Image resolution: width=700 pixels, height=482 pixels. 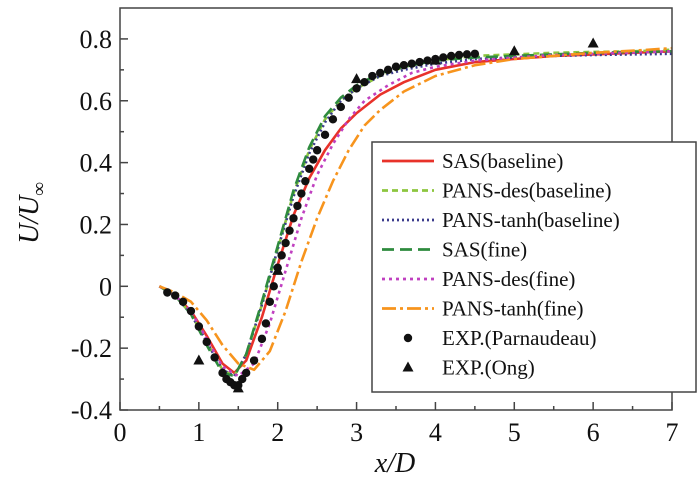 What do you see at coordinates (96, 39) in the screenshot?
I see `y-tick-label: 0.8` at bounding box center [96, 39].